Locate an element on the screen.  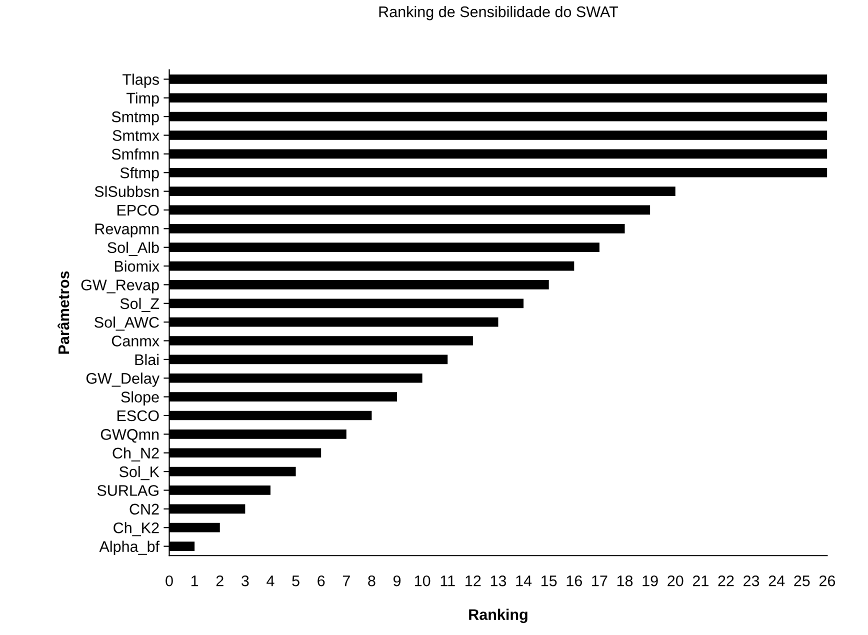
x-tick-label: 16 is located at coordinates (574, 580).